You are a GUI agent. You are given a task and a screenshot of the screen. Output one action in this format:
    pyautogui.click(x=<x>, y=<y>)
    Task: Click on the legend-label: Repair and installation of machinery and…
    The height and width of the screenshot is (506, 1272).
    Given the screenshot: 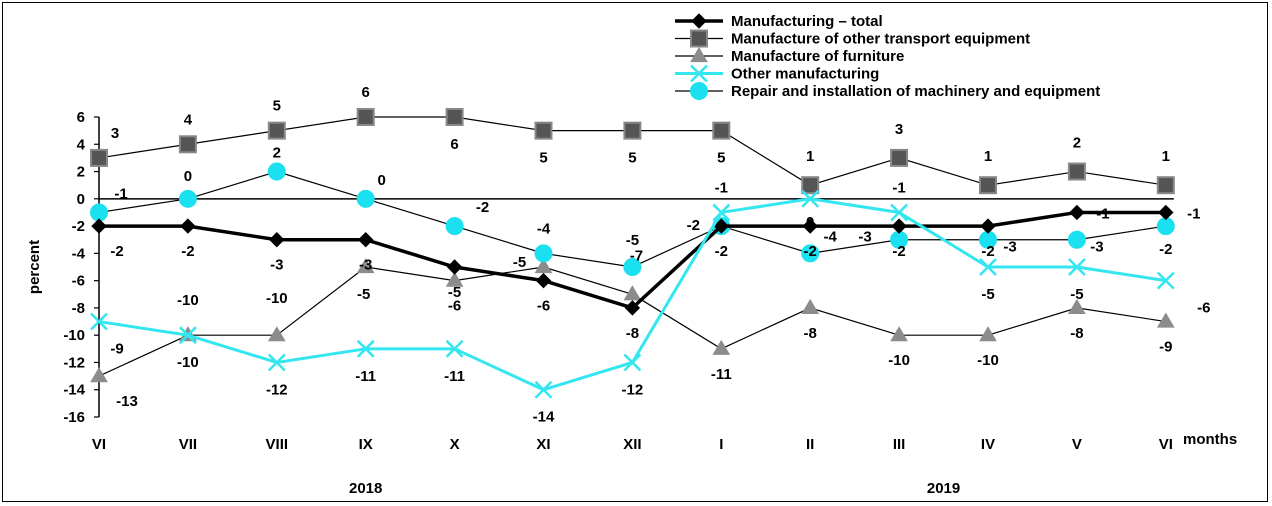 What is the action you would take?
    pyautogui.click(x=915, y=91)
    